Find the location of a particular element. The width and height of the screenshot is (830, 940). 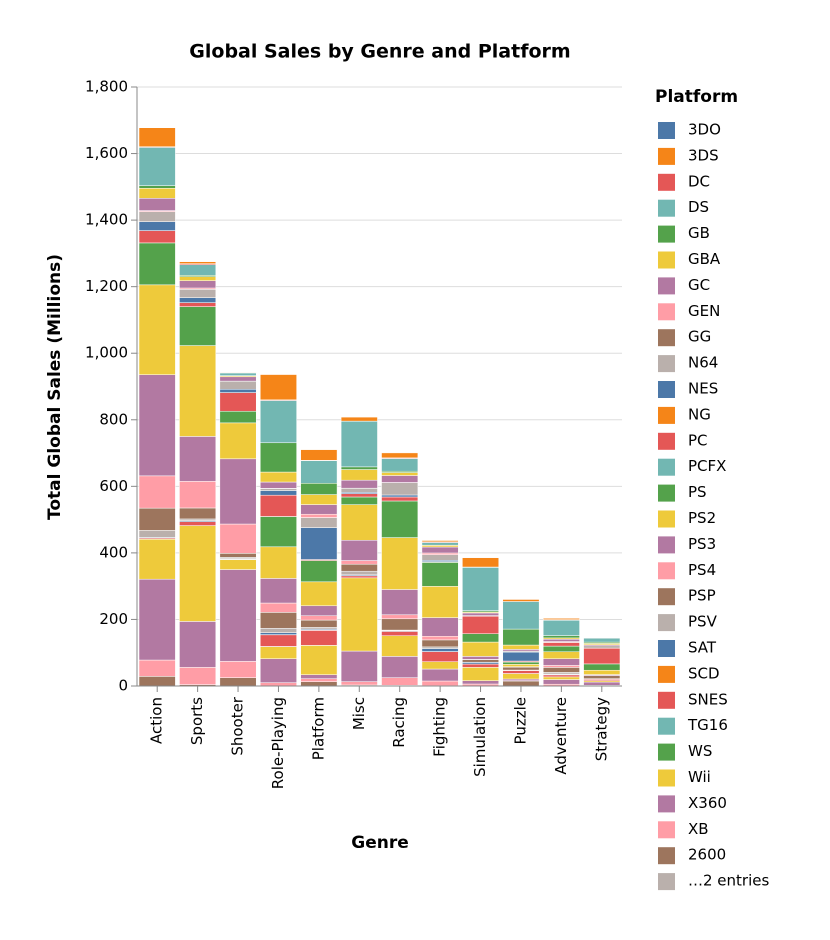

legend-label: GG is located at coordinates (699, 337).